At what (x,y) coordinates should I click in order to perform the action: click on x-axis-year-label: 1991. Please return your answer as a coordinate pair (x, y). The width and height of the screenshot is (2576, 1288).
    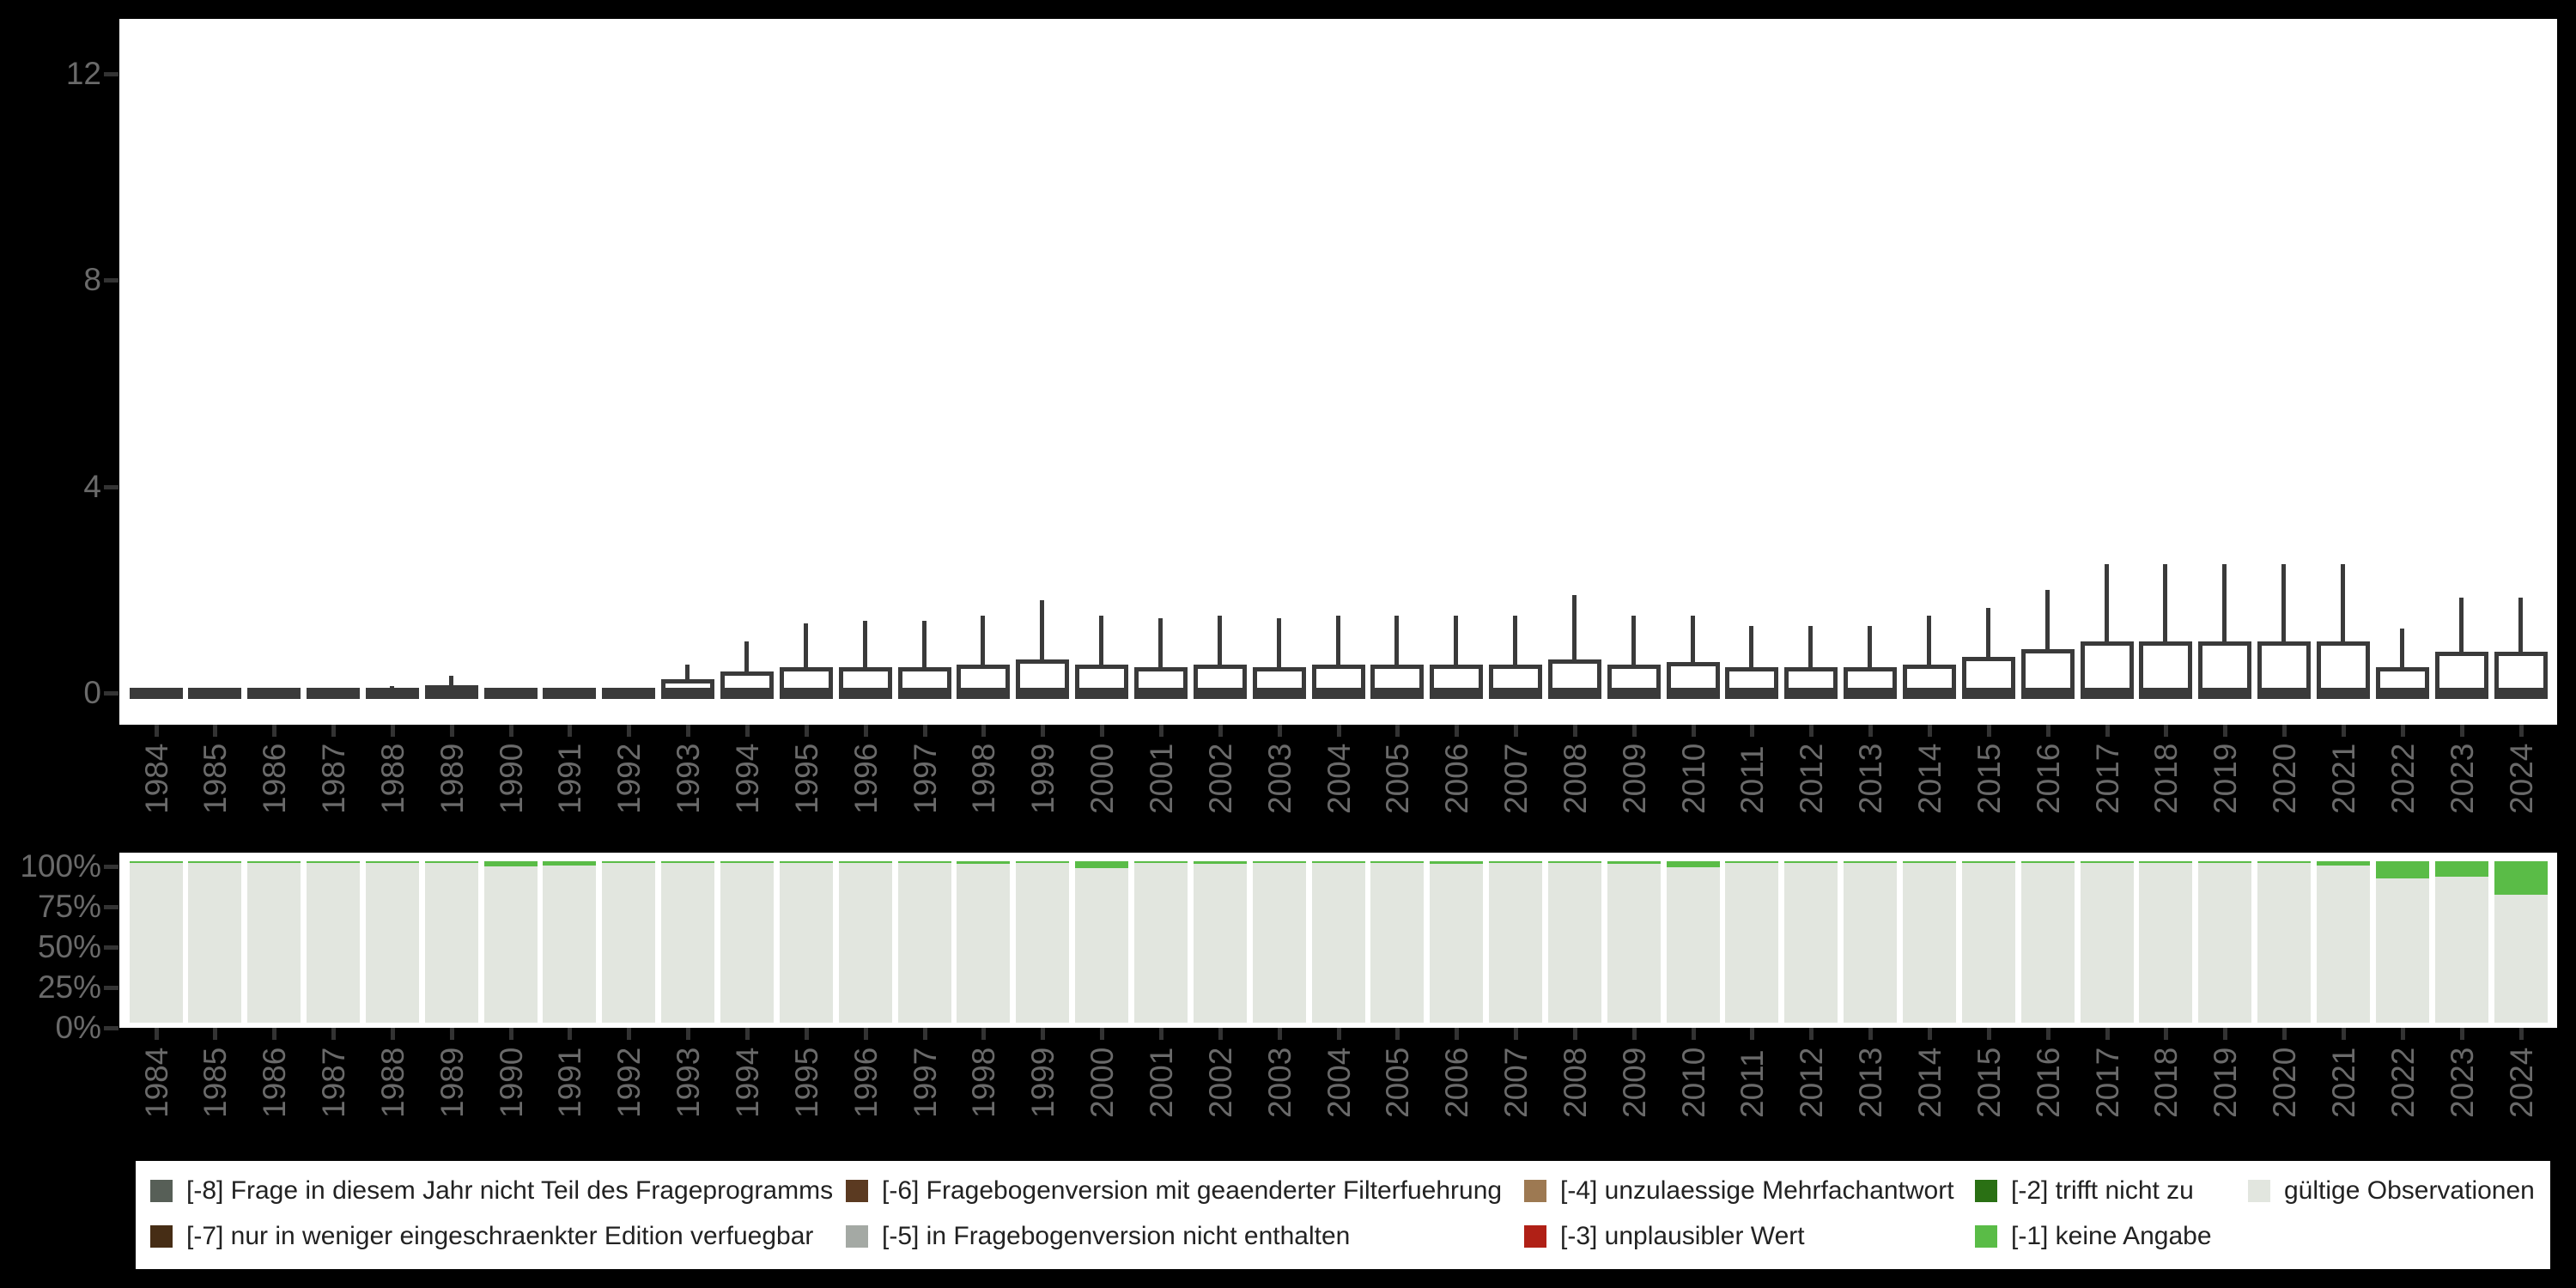
    Looking at the image, I should click on (569, 779).